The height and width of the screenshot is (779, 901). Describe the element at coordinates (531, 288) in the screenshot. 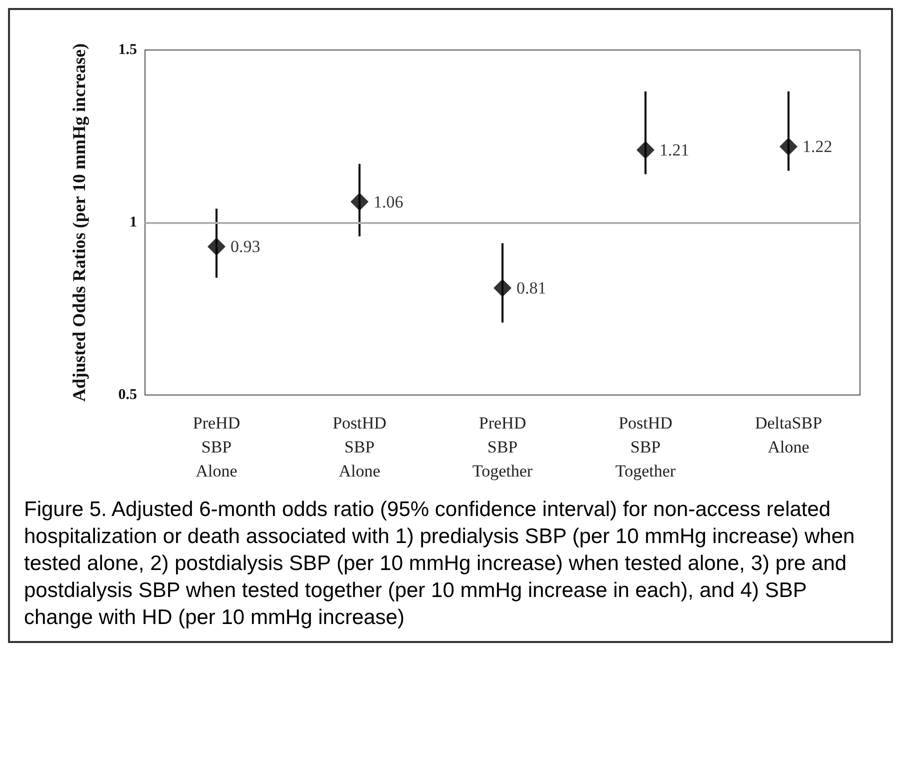

I see `data-label: 0.81` at that location.